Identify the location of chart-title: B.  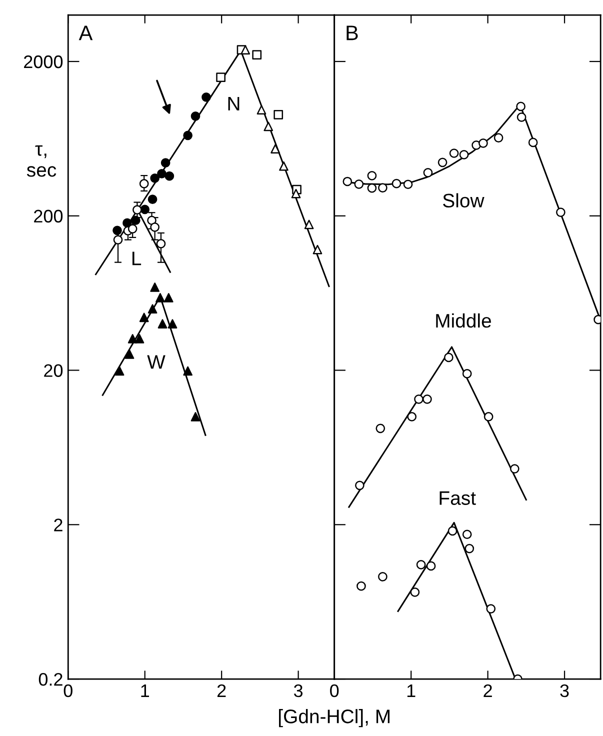
(352, 33).